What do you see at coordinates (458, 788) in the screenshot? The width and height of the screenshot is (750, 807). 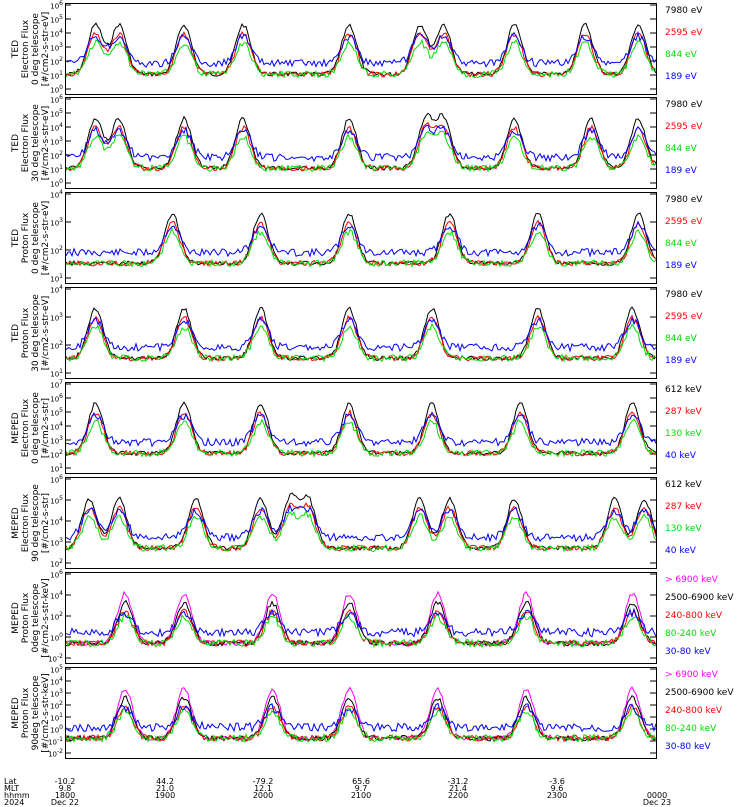 I see `footer-mlt-value: 21.4` at bounding box center [458, 788].